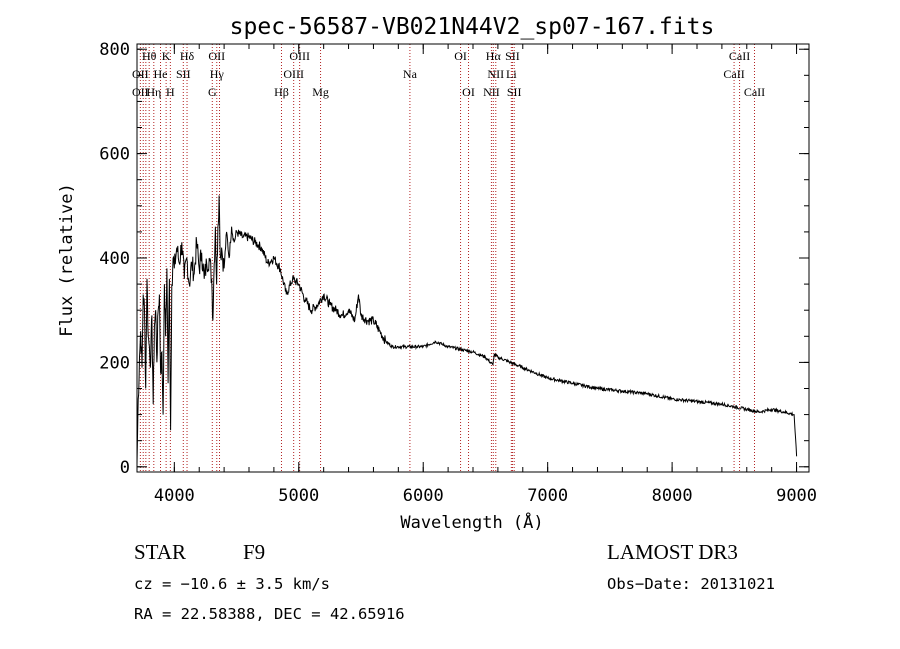 The height and width of the screenshot is (649, 900). I want to click on marker-label-24: OI, so click(468, 92).